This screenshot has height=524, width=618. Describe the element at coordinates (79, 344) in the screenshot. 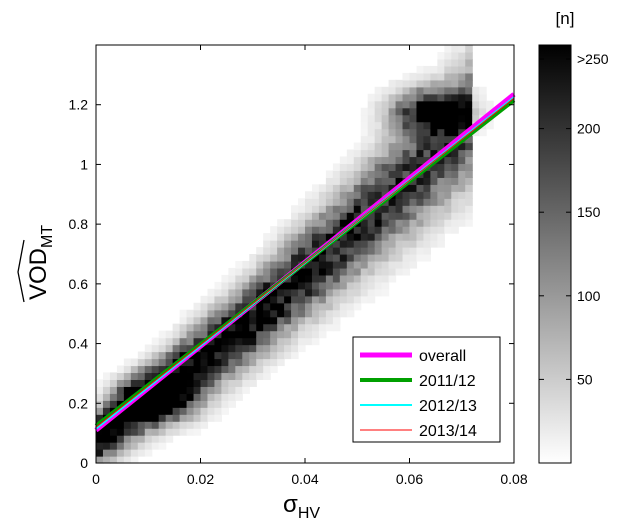

I see `y-tick-label: 0.4` at that location.